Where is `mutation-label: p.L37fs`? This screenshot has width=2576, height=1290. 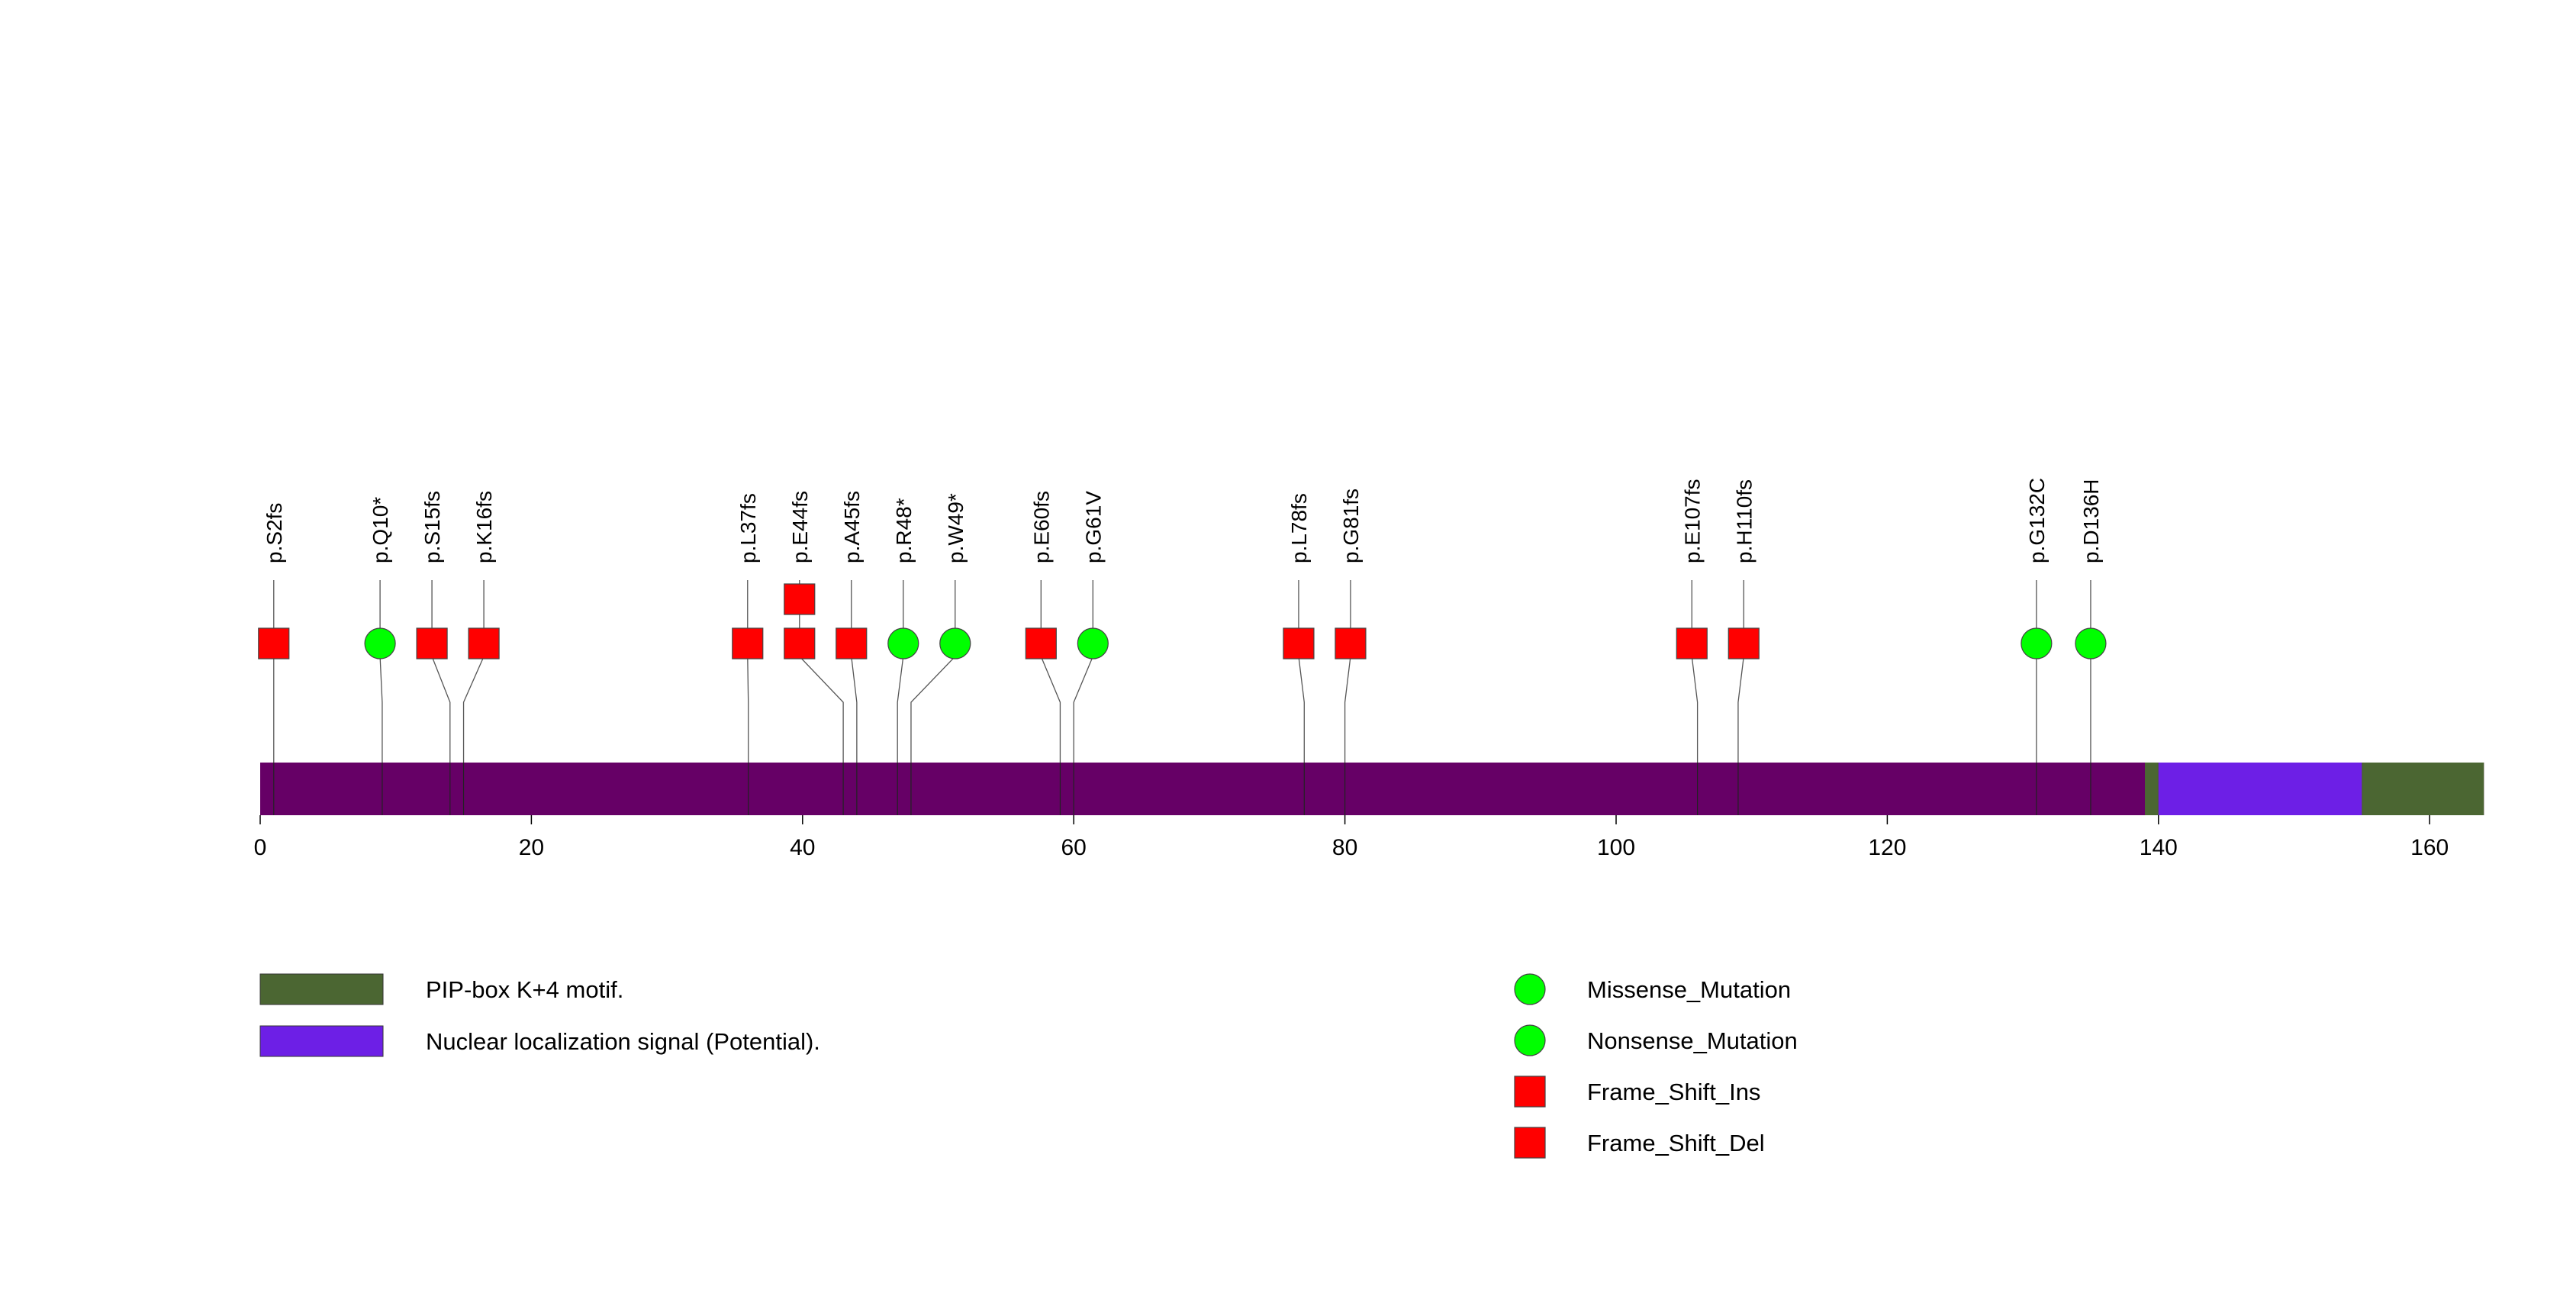
mutation-label: p.L37fs is located at coordinates (748, 528).